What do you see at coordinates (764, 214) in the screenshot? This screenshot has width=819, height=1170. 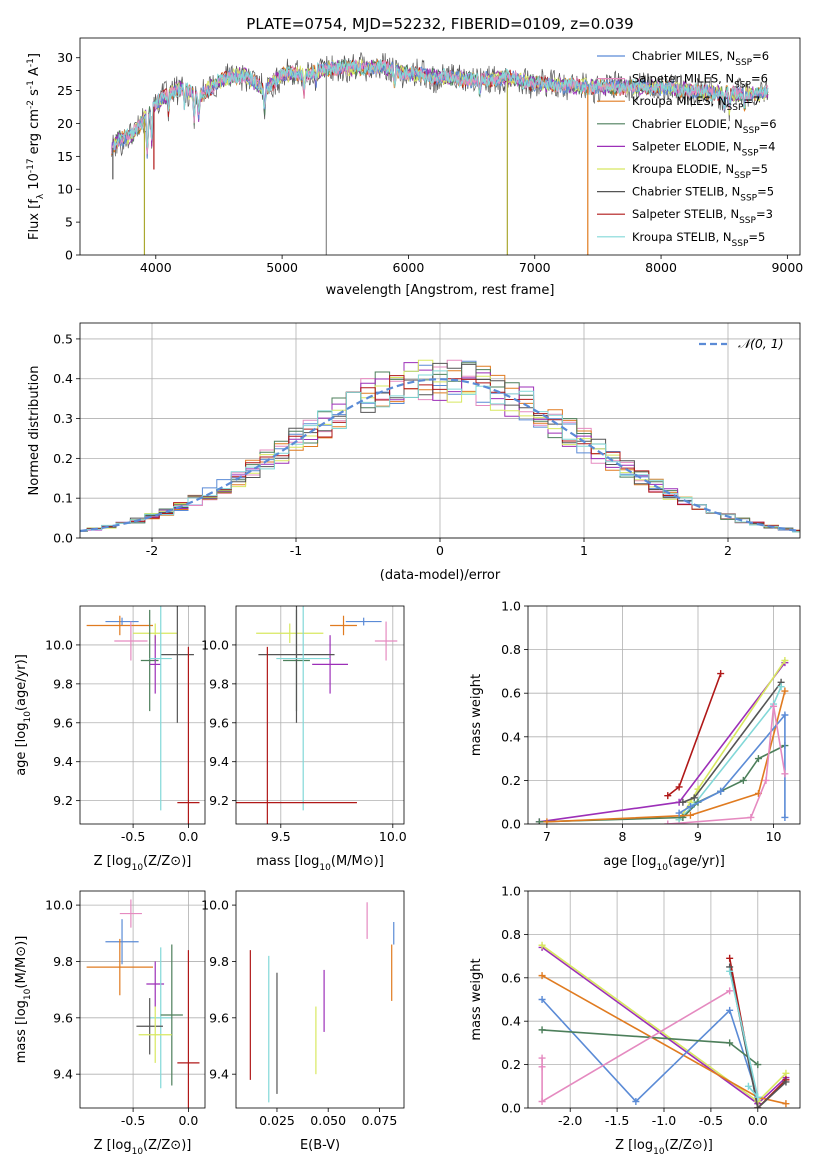 I see `label-segment: =3` at bounding box center [764, 214].